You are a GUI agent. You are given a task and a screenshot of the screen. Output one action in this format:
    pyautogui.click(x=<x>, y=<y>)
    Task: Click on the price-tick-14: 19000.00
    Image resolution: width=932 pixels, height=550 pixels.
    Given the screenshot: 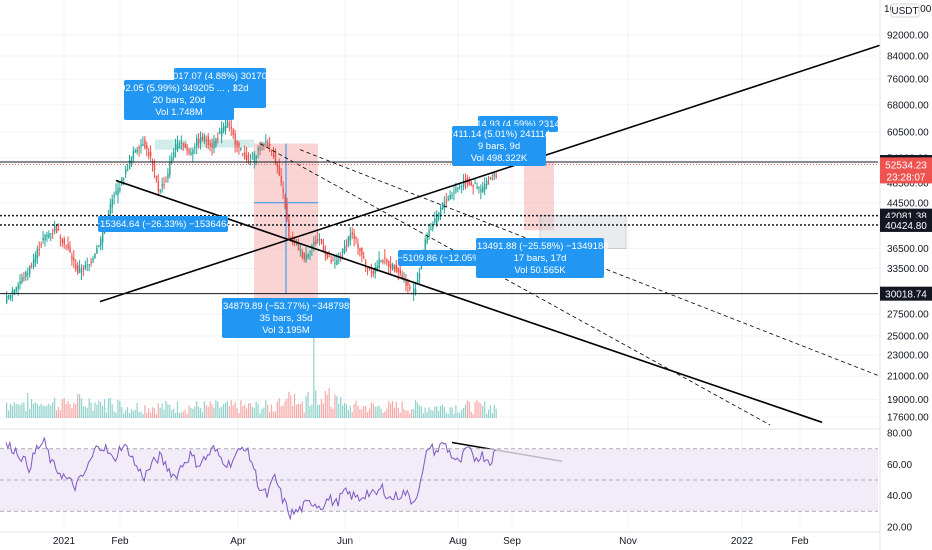 What is the action you would take?
    pyautogui.click(x=908, y=400)
    